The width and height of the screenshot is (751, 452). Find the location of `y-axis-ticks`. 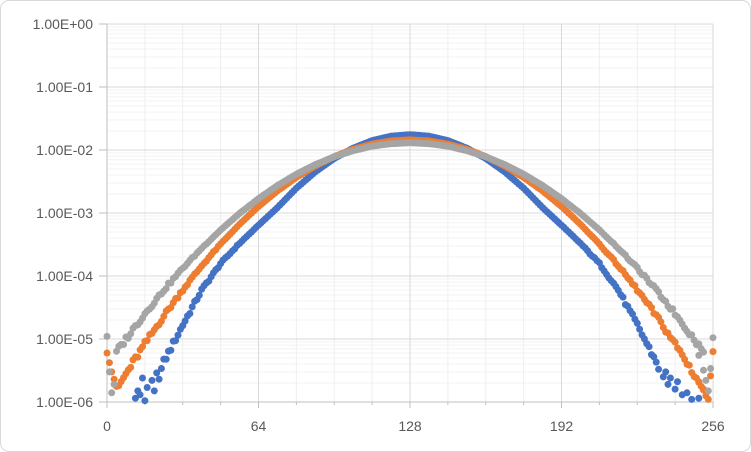

y-axis-ticks is located at coordinates (103, 213).